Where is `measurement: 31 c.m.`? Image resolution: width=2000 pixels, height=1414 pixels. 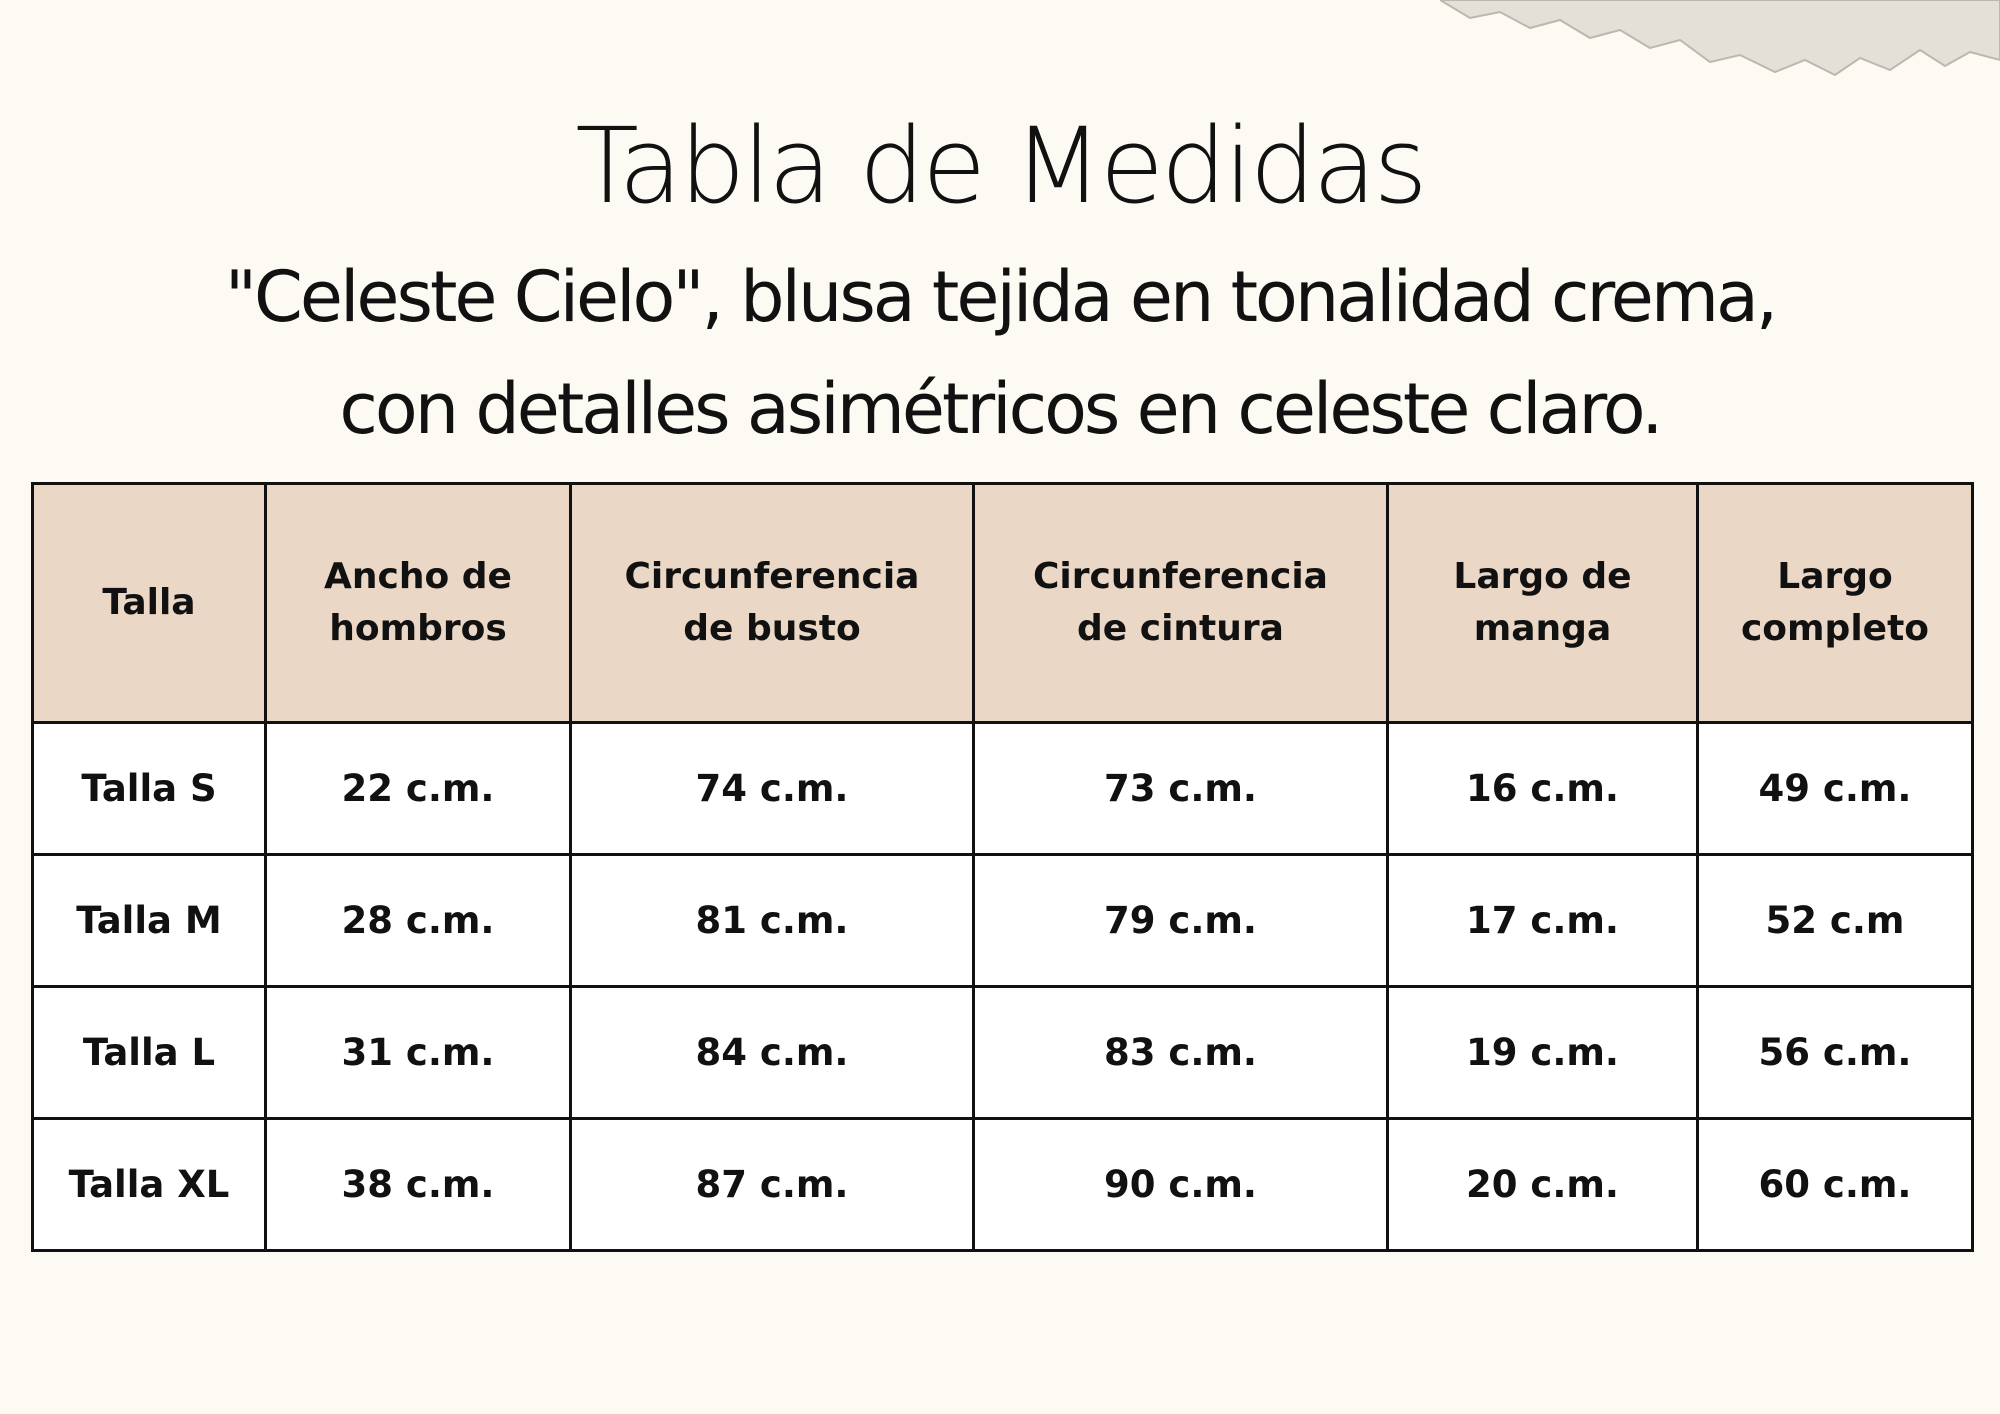
measurement: 31 c.m. is located at coordinates (418, 1052).